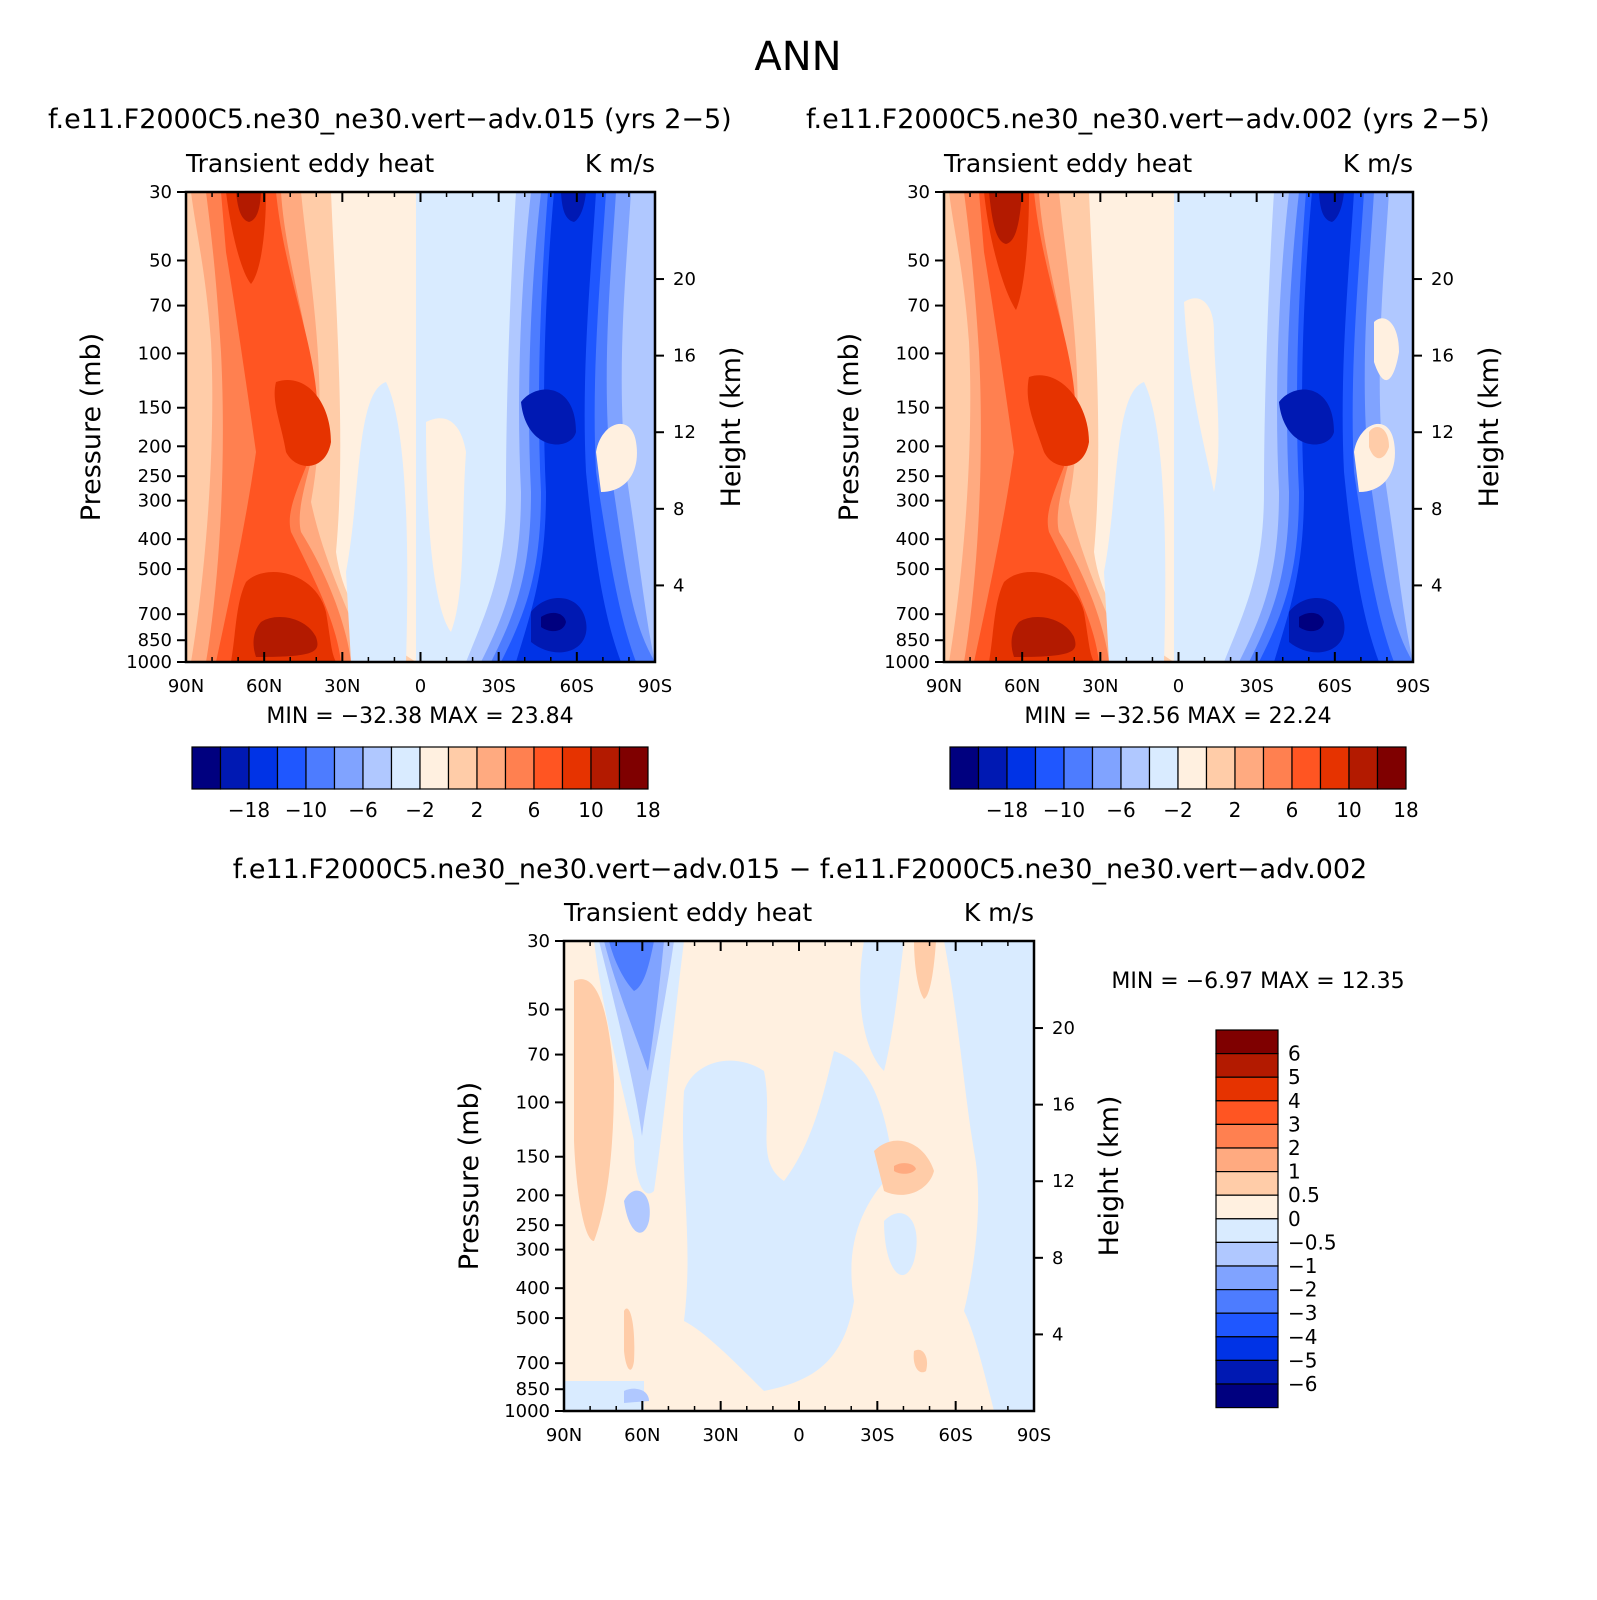 Image resolution: width=1597 pixels, height=1600 pixels. What do you see at coordinates (249, 810) in the screenshot?
I see `colorbar-label: −18` at bounding box center [249, 810].